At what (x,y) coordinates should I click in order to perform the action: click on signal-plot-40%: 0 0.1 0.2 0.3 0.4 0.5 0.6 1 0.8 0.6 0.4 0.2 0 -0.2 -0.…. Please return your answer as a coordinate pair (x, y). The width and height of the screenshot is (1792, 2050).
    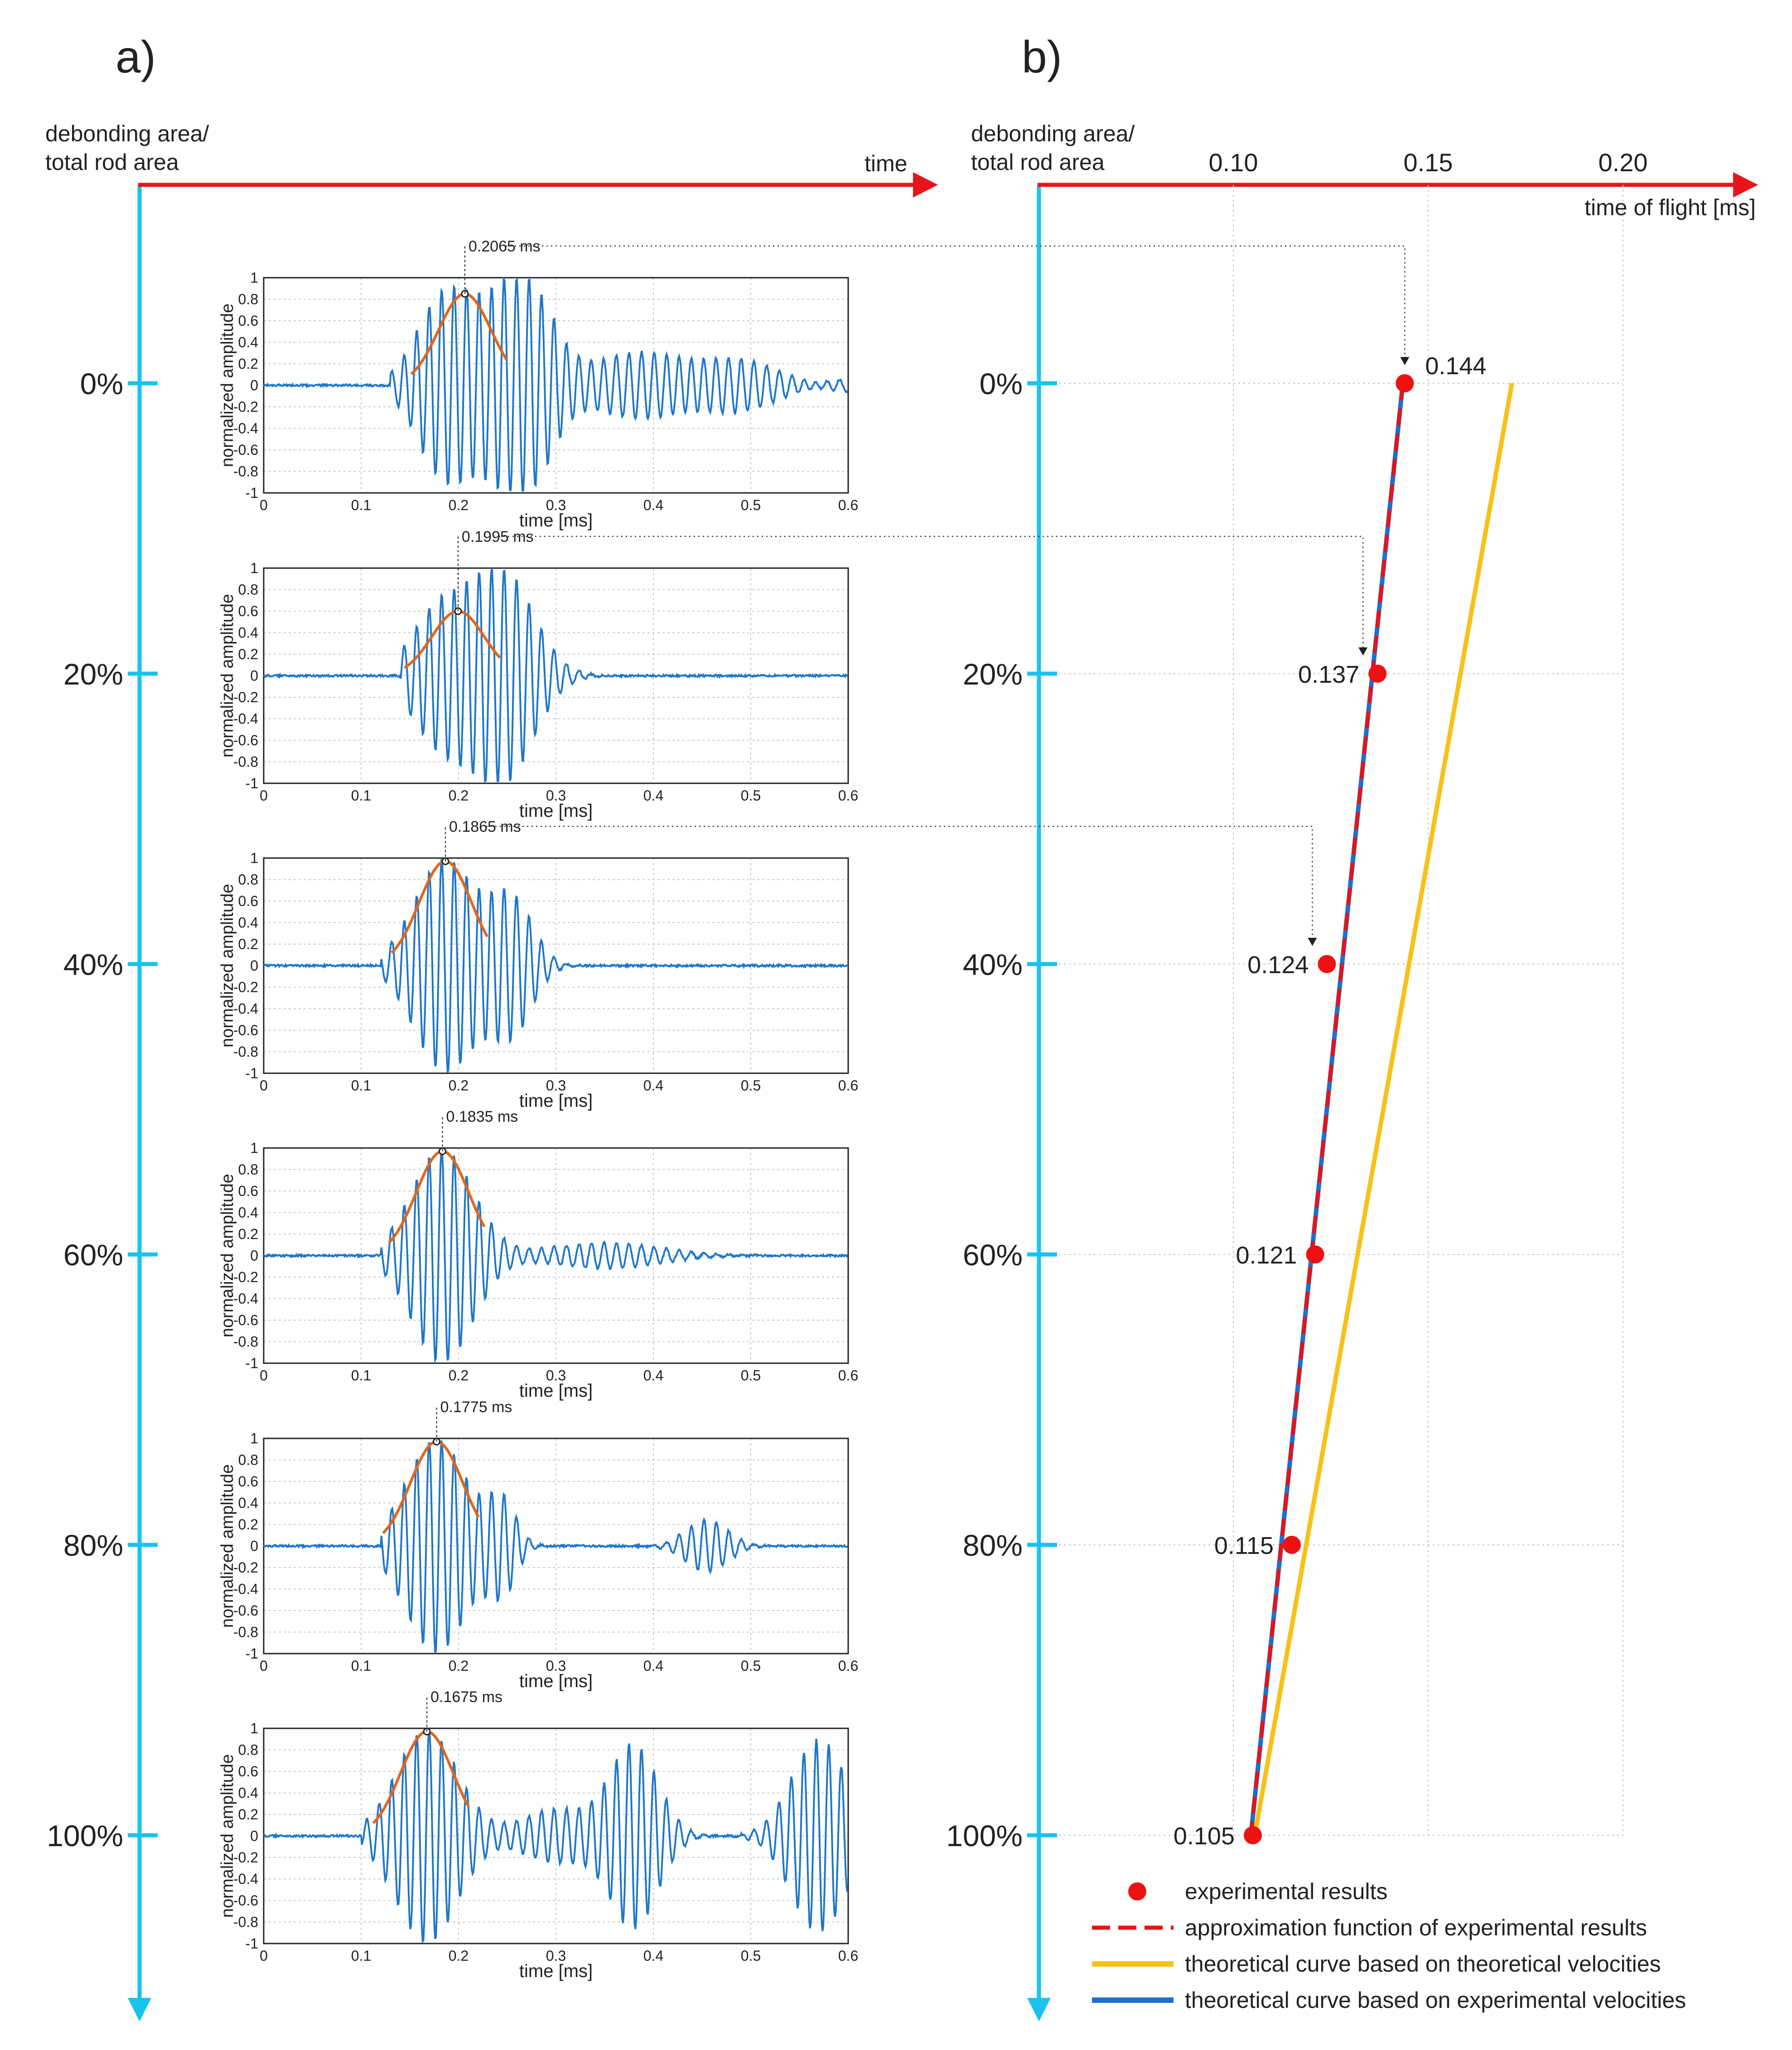
    Looking at the image, I should click on (538, 965).